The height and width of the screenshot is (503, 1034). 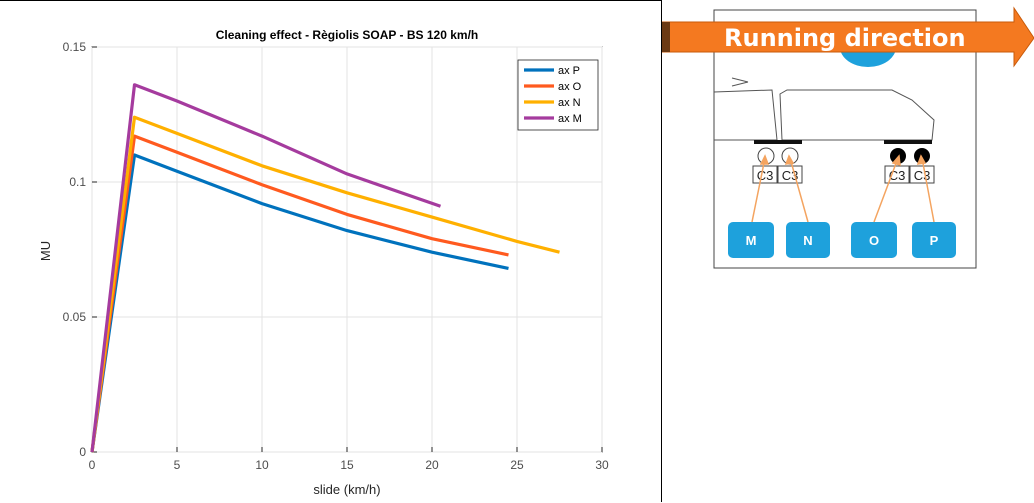 What do you see at coordinates (666, 37) in the screenshot?
I see `banner-edge` at bounding box center [666, 37].